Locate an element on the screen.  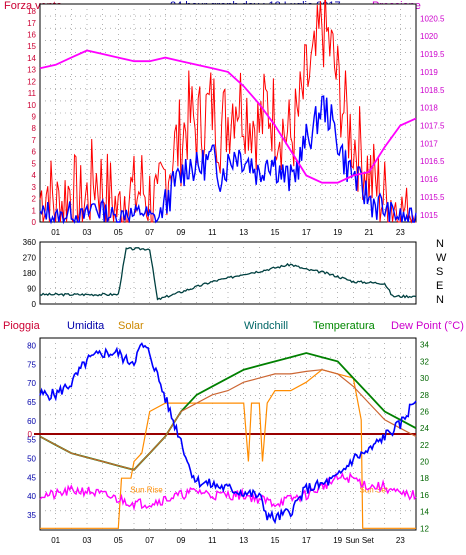
dewpoint-label: Dew Point (°C) is located at coordinates (427, 326).